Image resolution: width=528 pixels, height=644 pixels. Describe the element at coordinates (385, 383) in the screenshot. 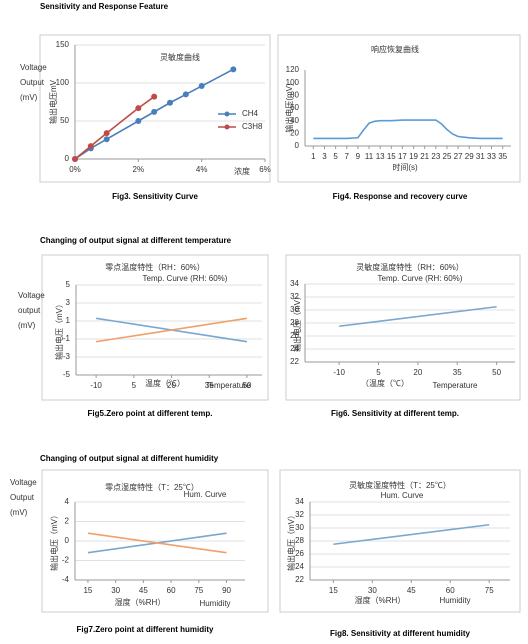

I see `x-axis-label: （温度（℃）` at that location.